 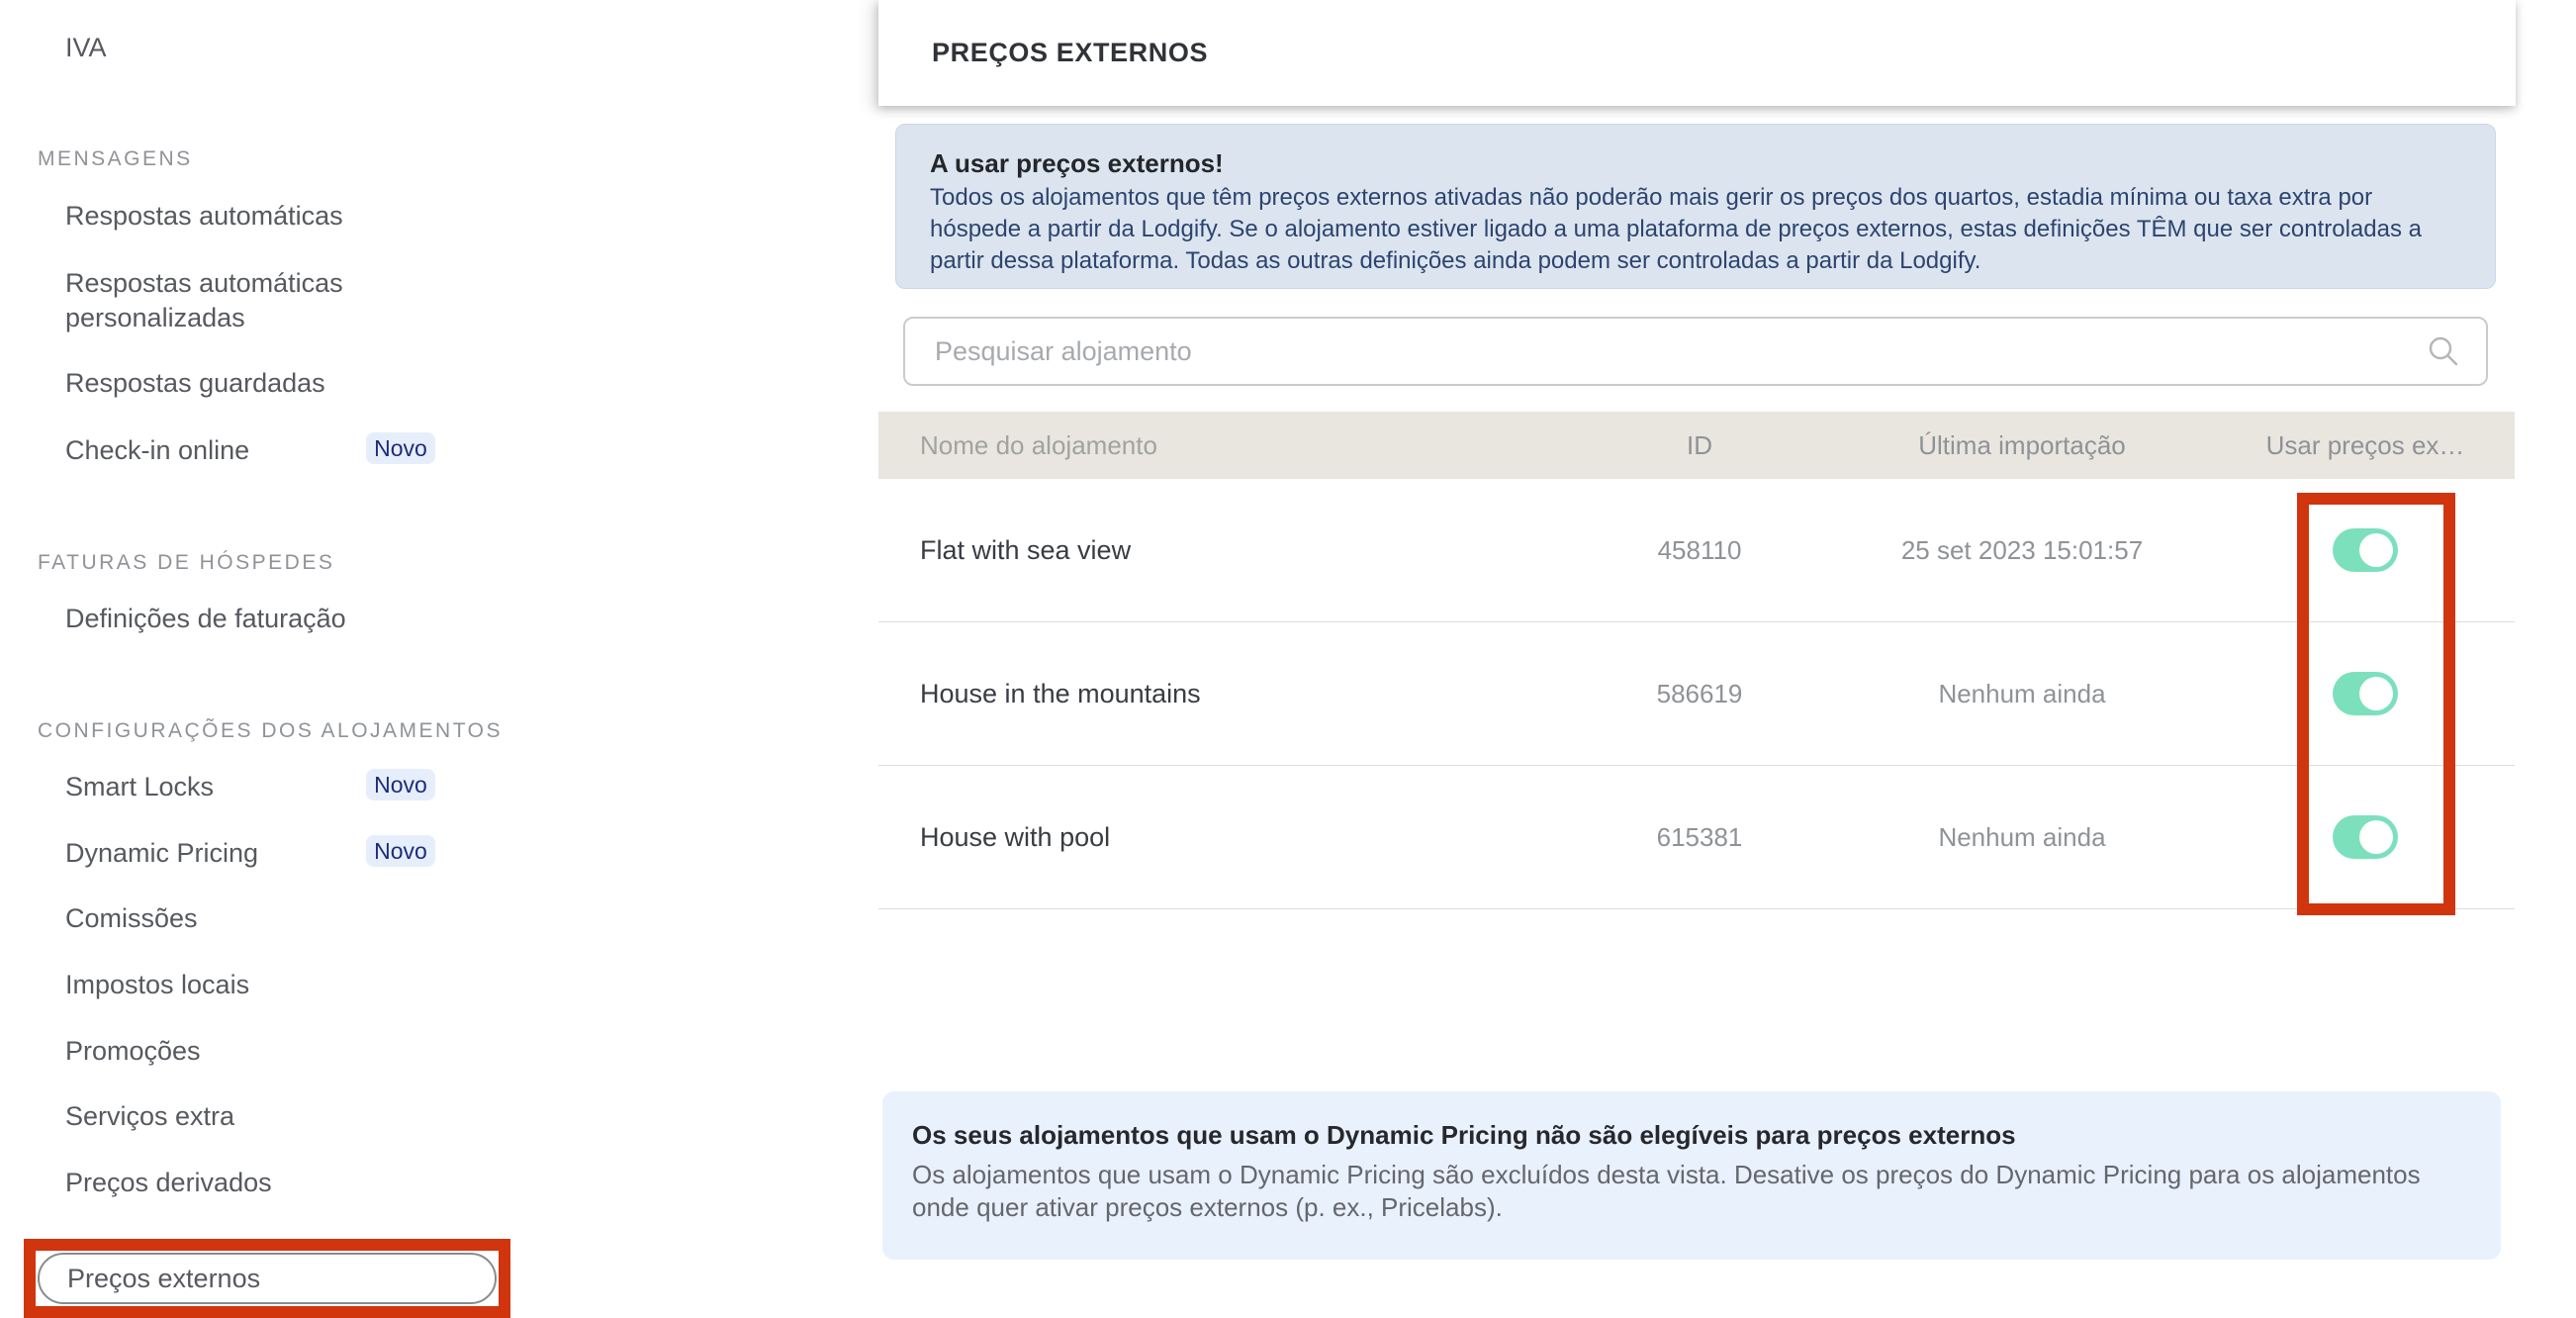 I want to click on panel-header: PREÇOS EXTERNOS, so click(x=1697, y=53).